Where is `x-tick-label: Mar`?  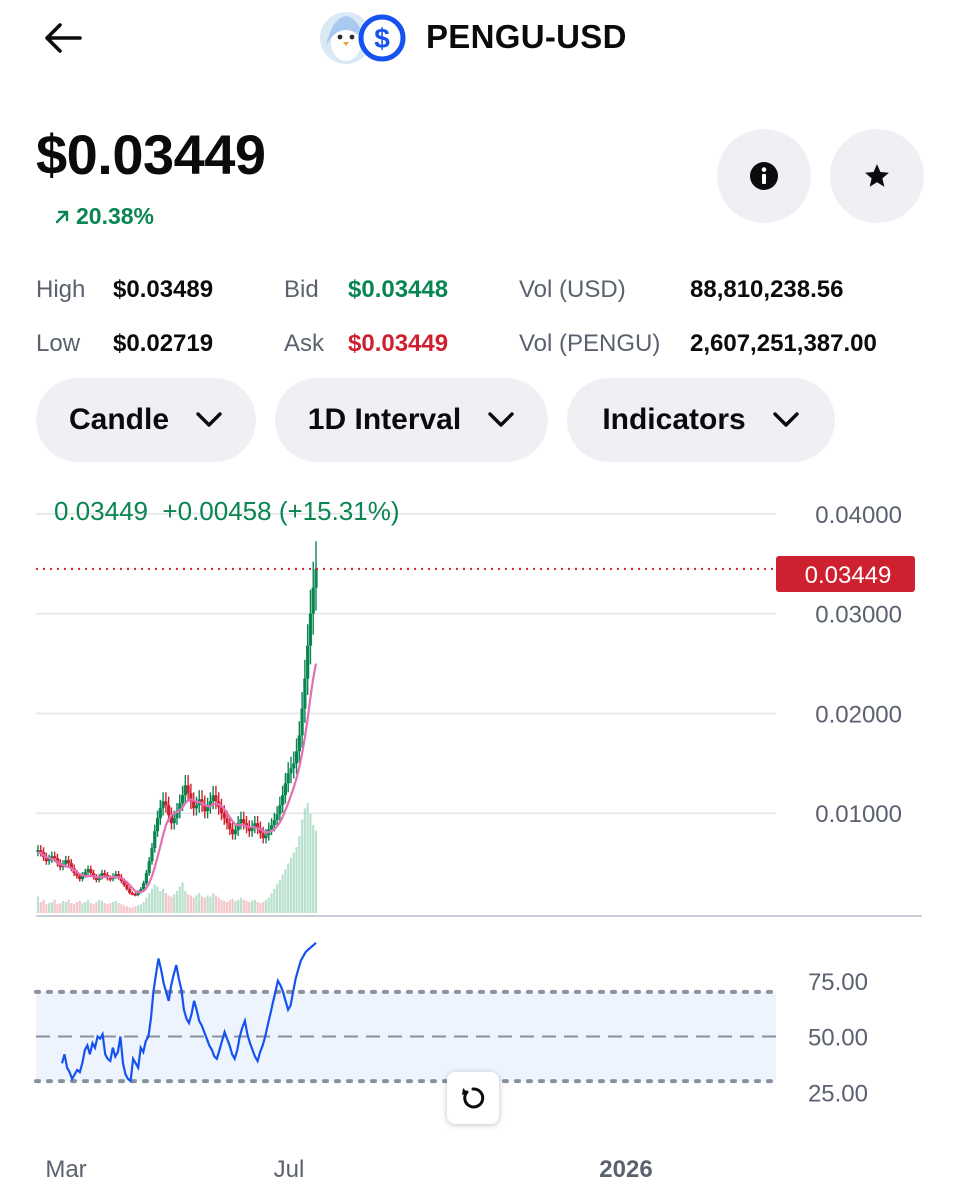
x-tick-label: Mar is located at coordinates (65, 1169).